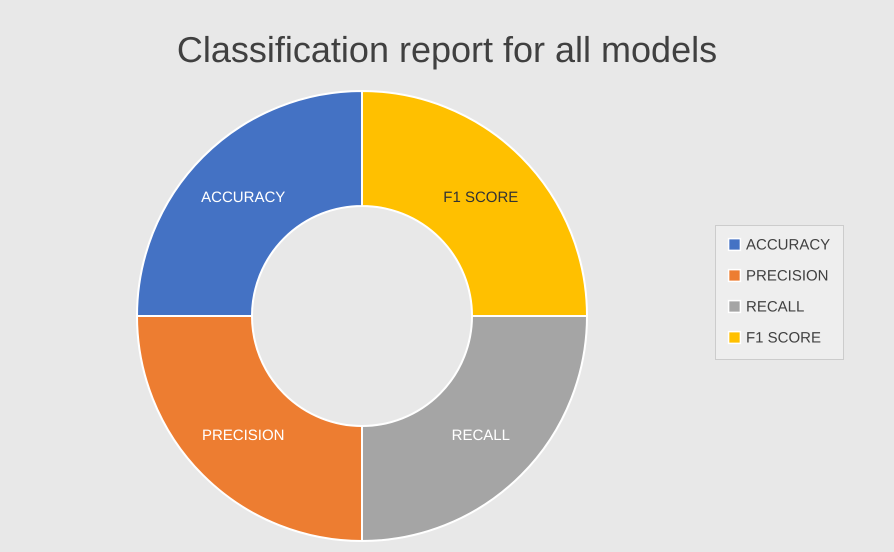 The height and width of the screenshot is (552, 894). I want to click on slice-label: PRECISION, so click(243, 435).